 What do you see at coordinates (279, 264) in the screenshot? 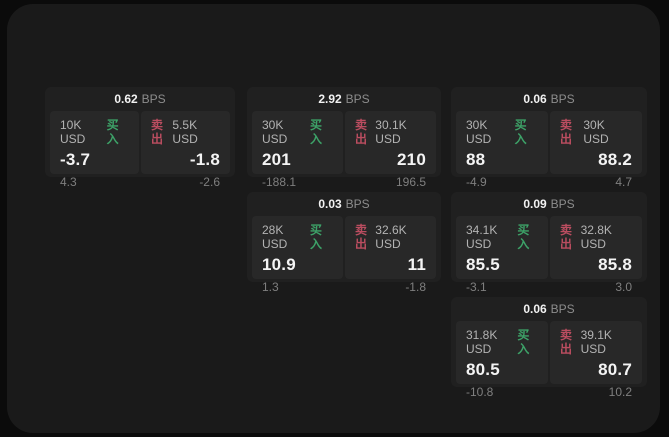
I see `buy-price: 10.9` at bounding box center [279, 264].